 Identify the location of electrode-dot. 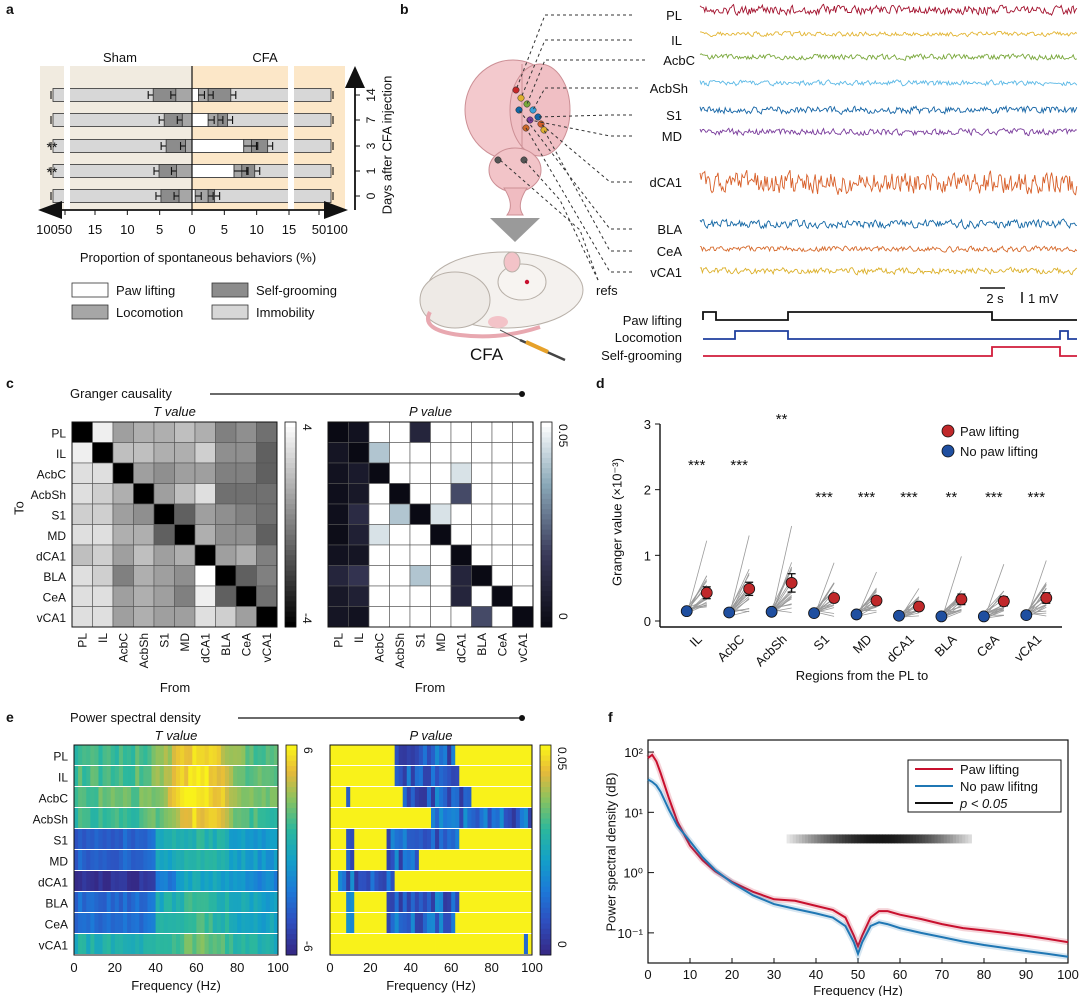
(516, 90).